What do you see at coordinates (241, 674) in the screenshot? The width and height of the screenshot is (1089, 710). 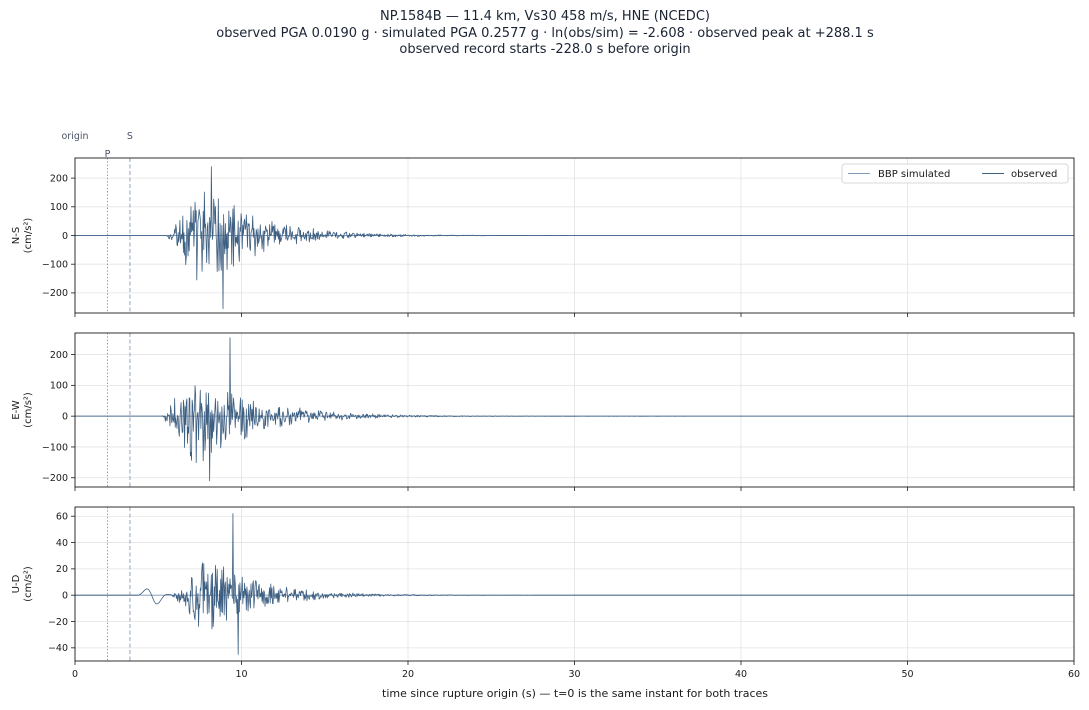 I see `x-tick-label: 10` at bounding box center [241, 674].